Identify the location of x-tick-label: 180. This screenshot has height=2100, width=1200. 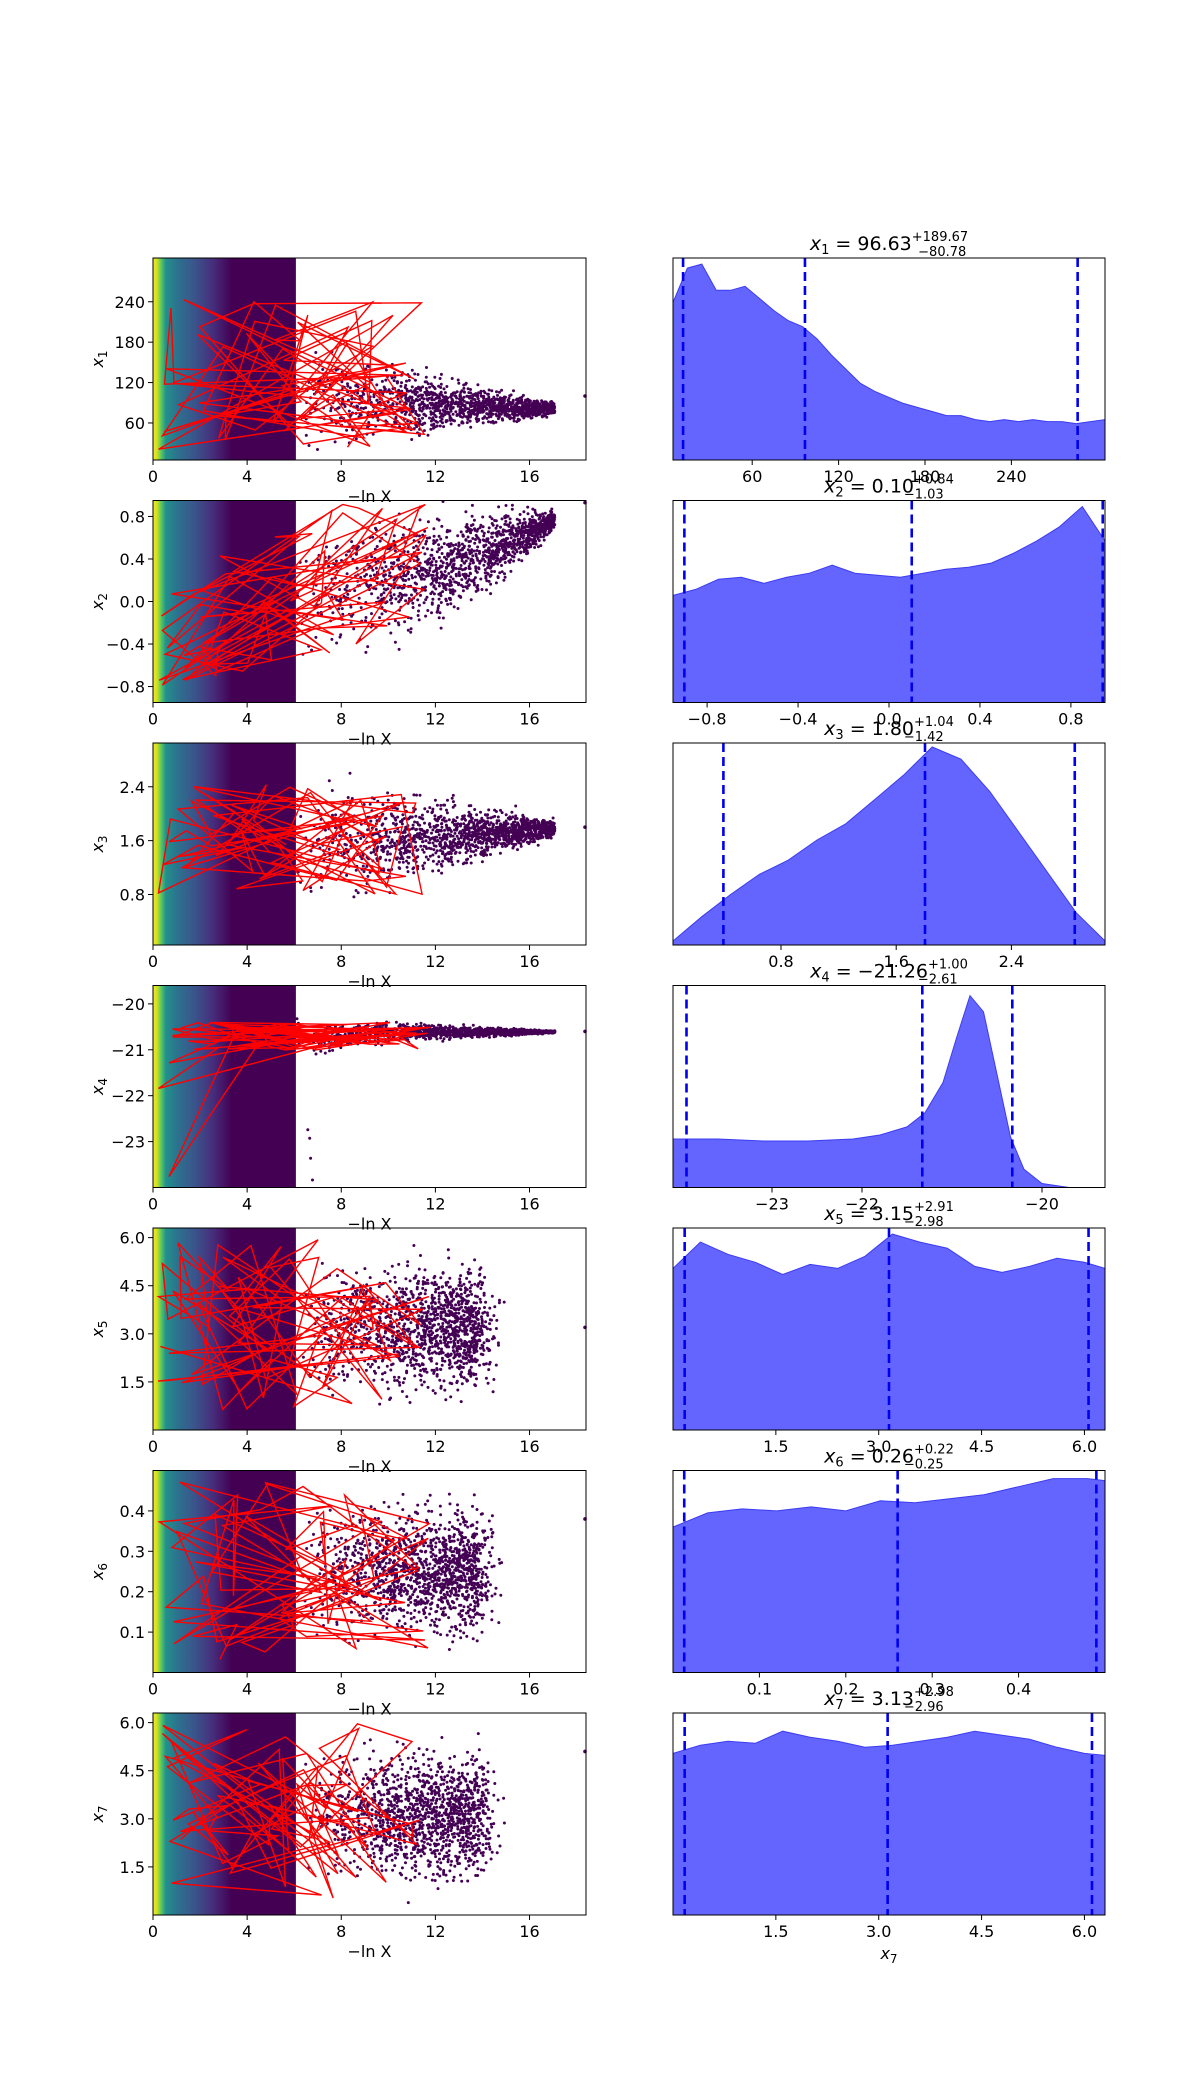
(925, 476).